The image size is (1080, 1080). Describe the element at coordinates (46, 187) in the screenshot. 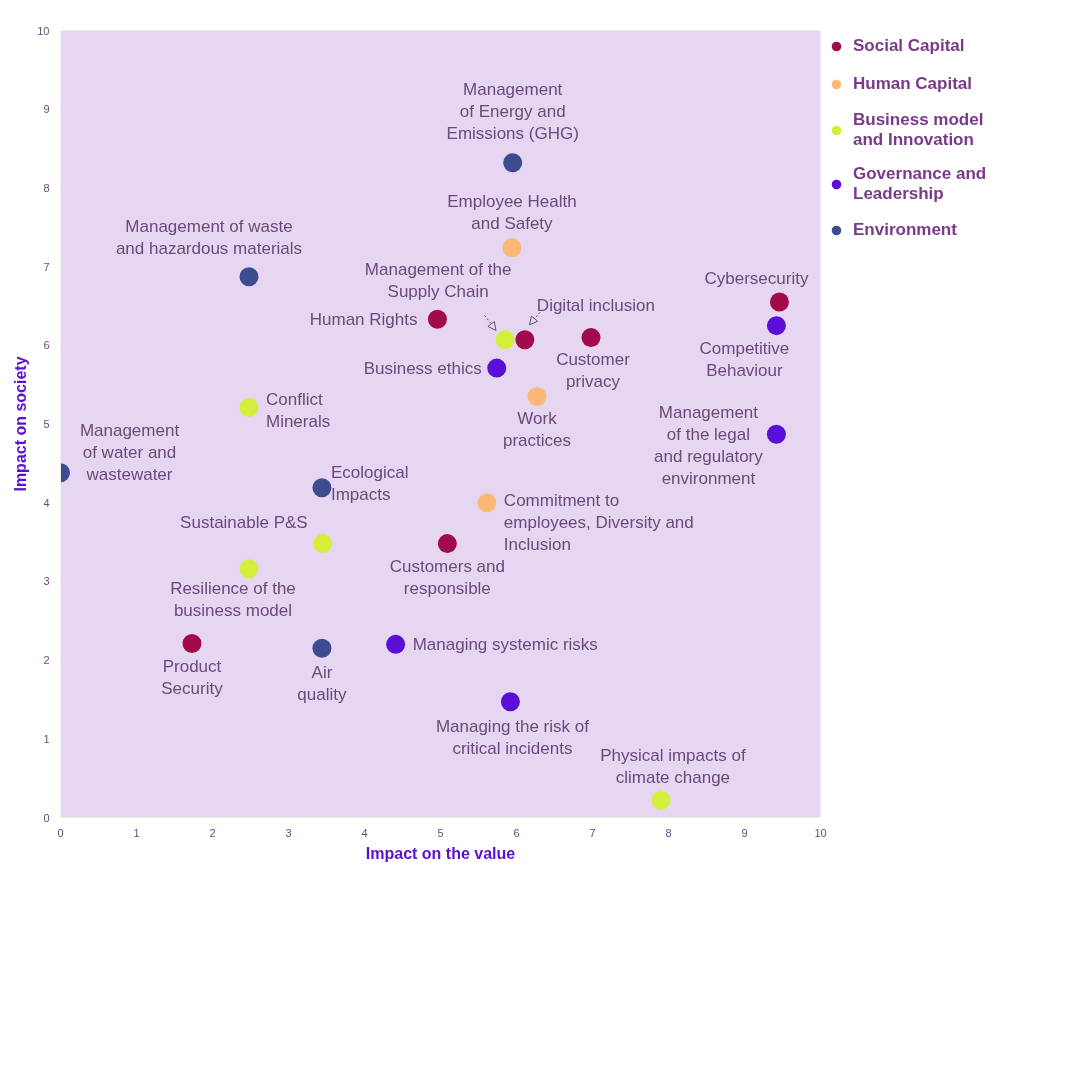

I see `y-tick-label: 8` at that location.